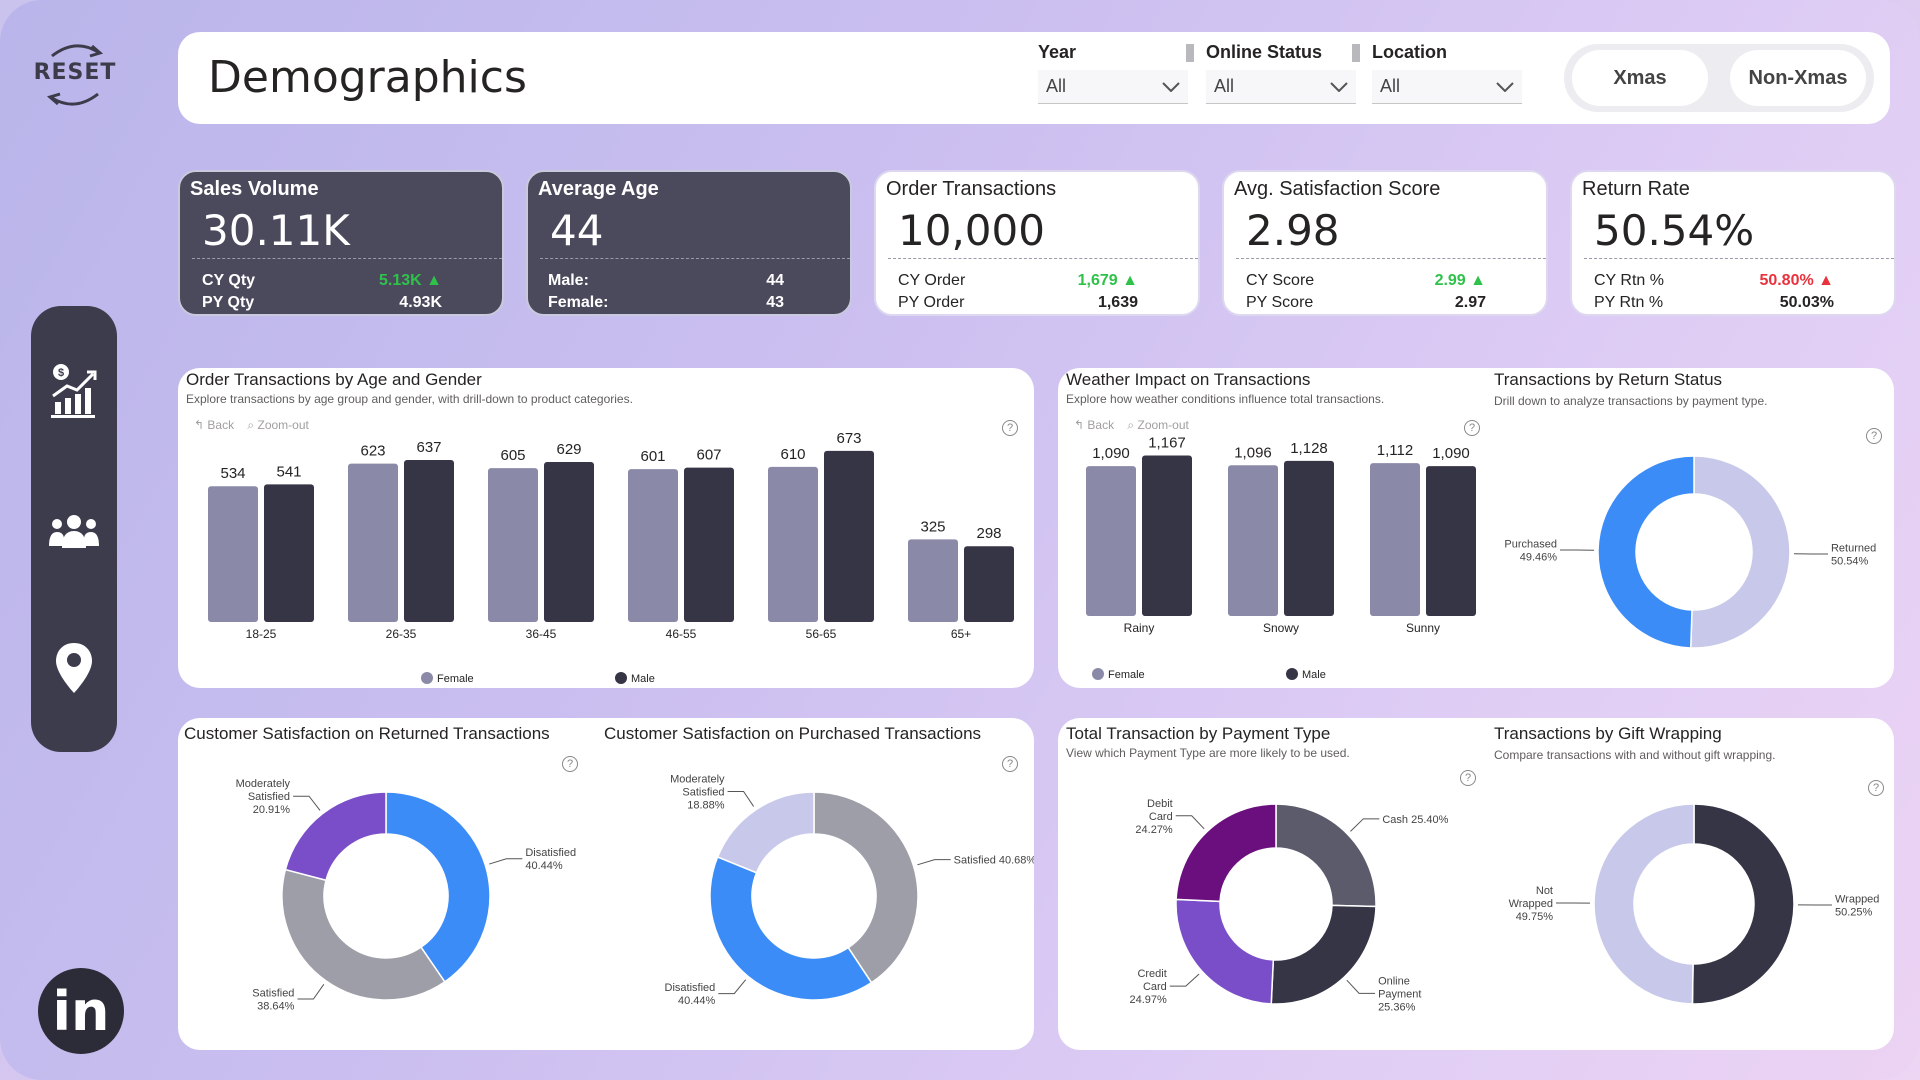 This screenshot has width=1920, height=1080. Describe the element at coordinates (1629, 302) in the screenshot. I see `kpi-row-label: PY Rtn %` at that location.